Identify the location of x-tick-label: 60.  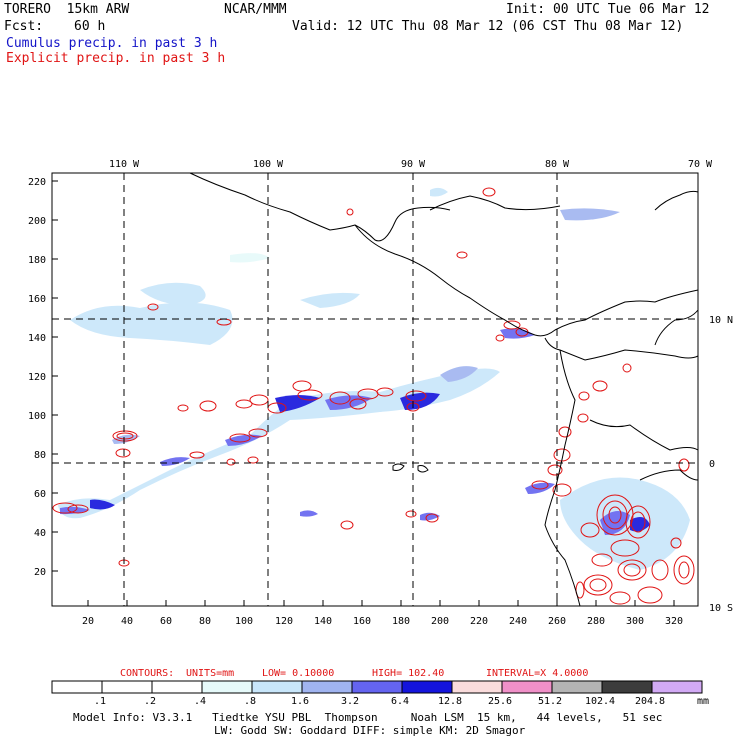
(166, 621).